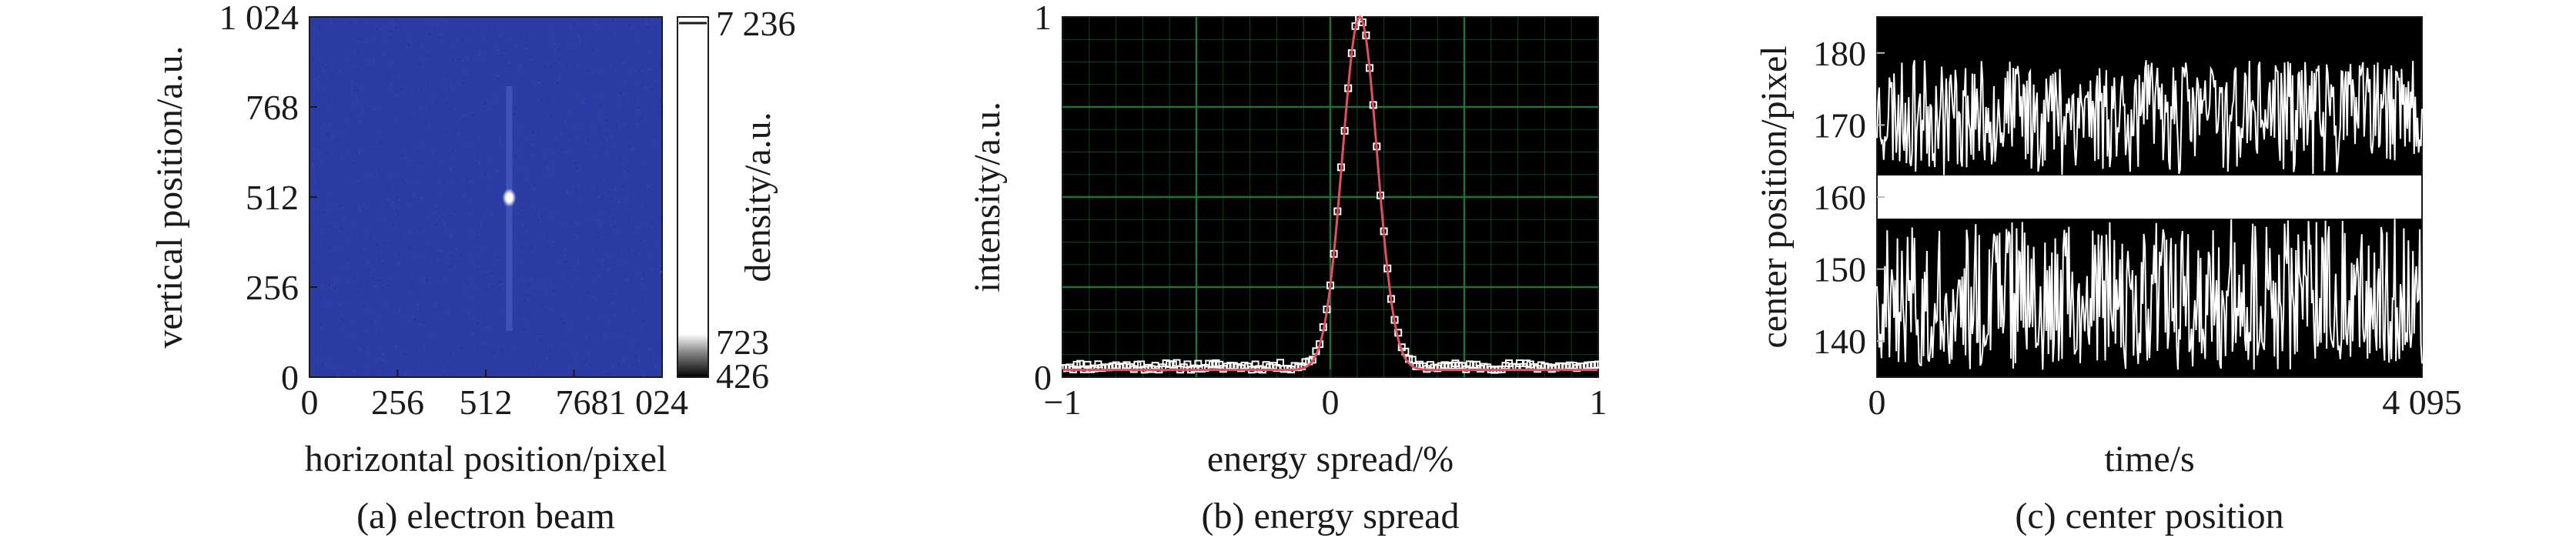 The width and height of the screenshot is (2576, 538). Describe the element at coordinates (2165, 403) in the screenshot. I see `center-x-ticks: 0 4 095` at that location.